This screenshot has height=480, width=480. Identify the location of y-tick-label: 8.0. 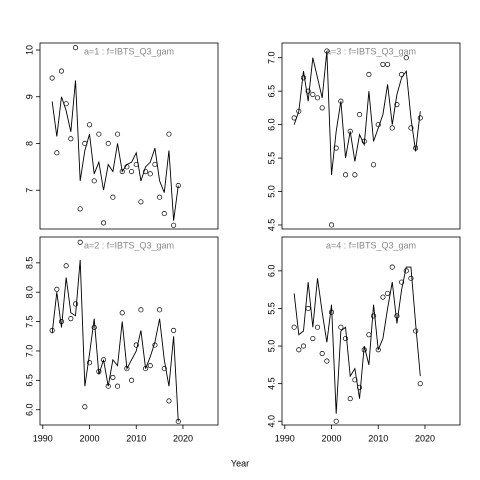
(29, 292).